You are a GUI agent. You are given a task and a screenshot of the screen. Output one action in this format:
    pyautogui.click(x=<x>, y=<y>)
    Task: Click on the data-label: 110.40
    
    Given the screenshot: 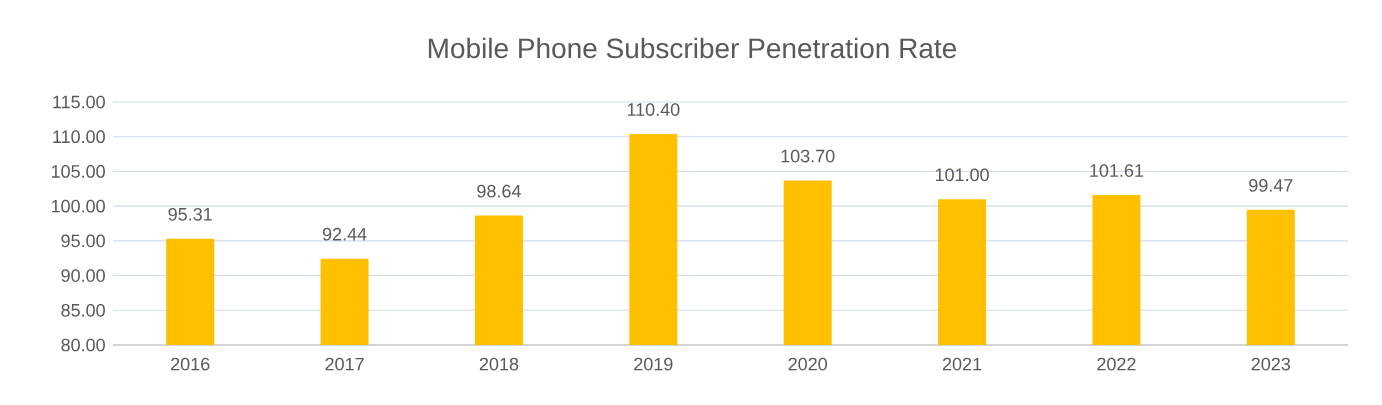 What is the action you would take?
    pyautogui.click(x=653, y=109)
    